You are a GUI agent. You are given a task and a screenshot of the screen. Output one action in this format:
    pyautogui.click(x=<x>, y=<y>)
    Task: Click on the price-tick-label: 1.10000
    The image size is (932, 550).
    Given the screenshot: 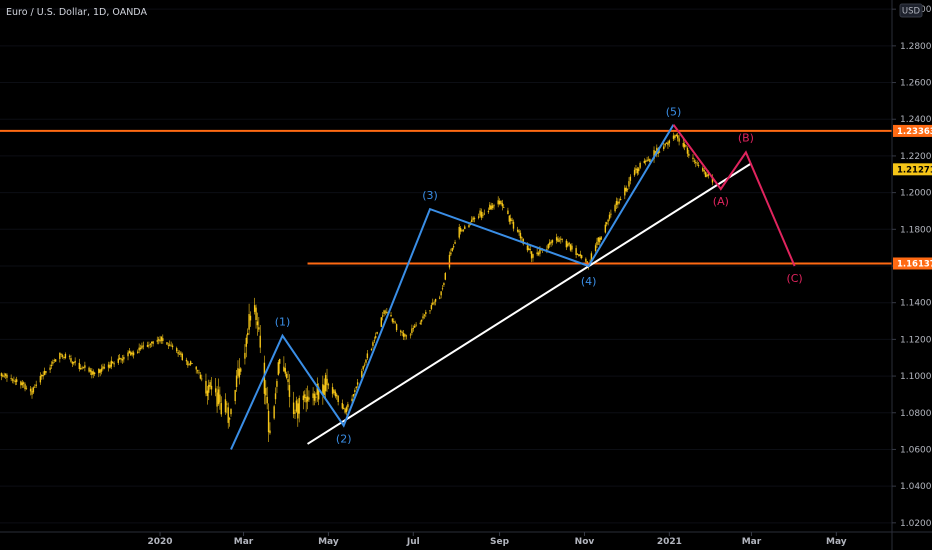 What is the action you would take?
    pyautogui.click(x=916, y=377)
    